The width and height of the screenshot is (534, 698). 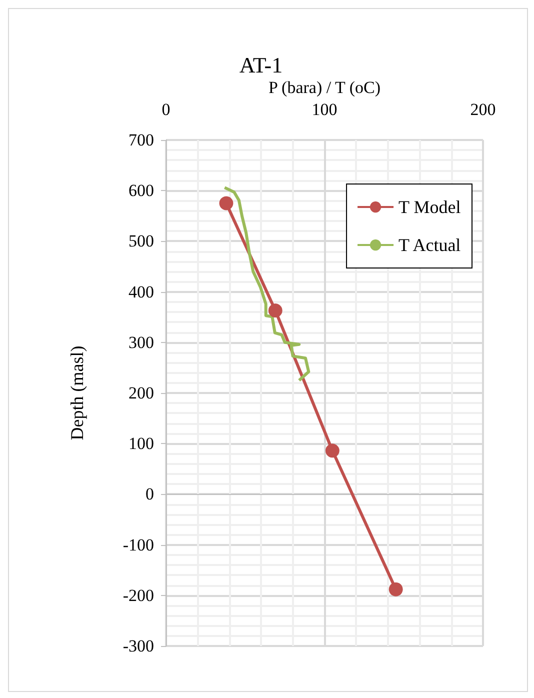 I want to click on y-tick-label: 400, so click(x=141, y=292).